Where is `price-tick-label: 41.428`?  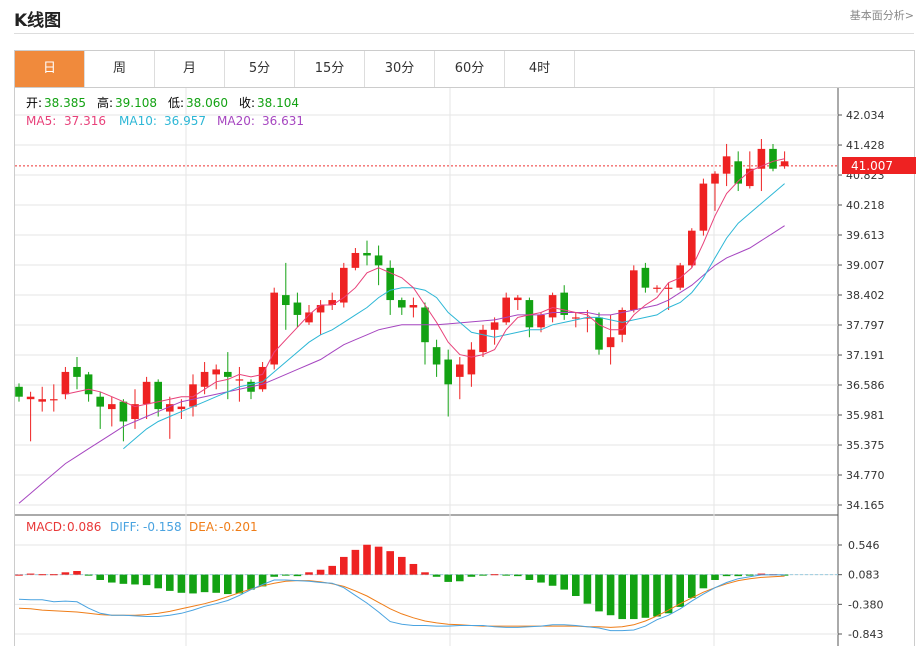 price-tick-label: 41.428 is located at coordinates (865, 145).